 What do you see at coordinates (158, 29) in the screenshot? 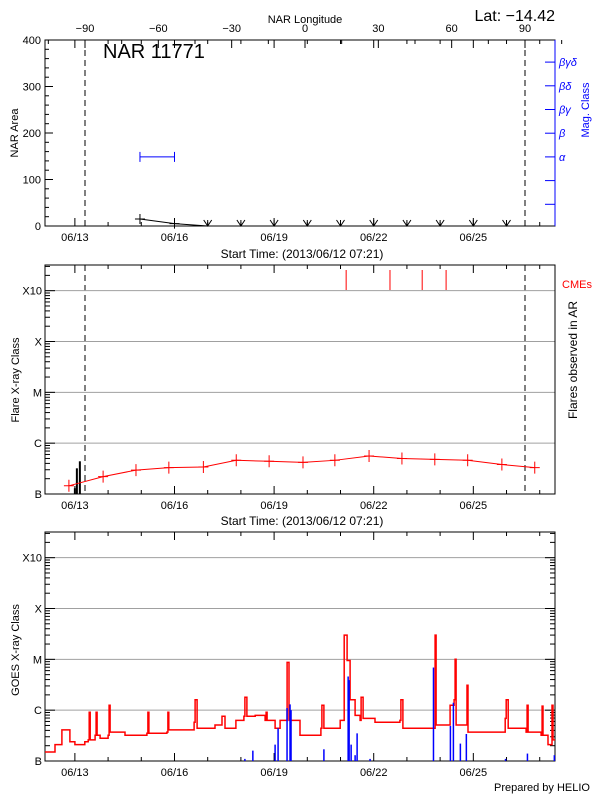
I see `panel1-top-tick-label: −60` at bounding box center [158, 29].